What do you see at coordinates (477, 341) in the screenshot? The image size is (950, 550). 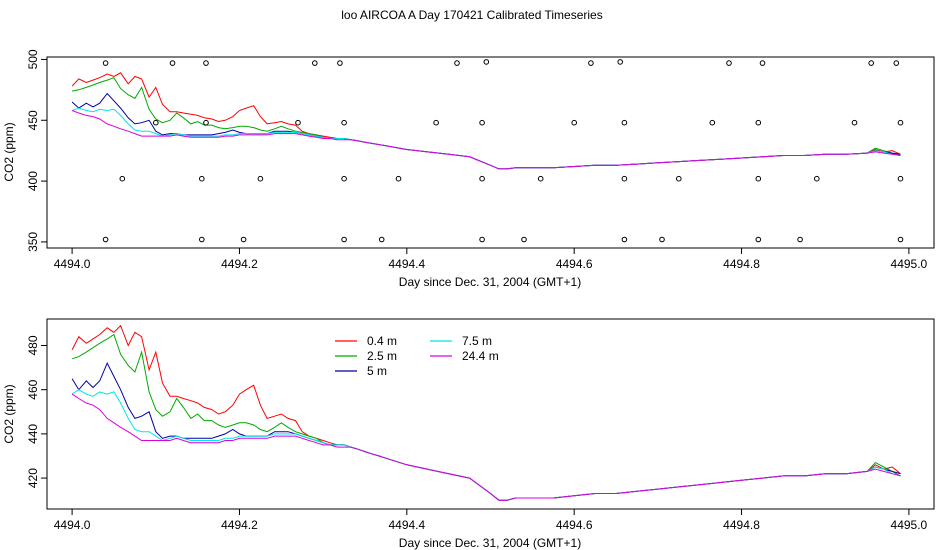 I see `legend-label: 7.5 m` at bounding box center [477, 341].